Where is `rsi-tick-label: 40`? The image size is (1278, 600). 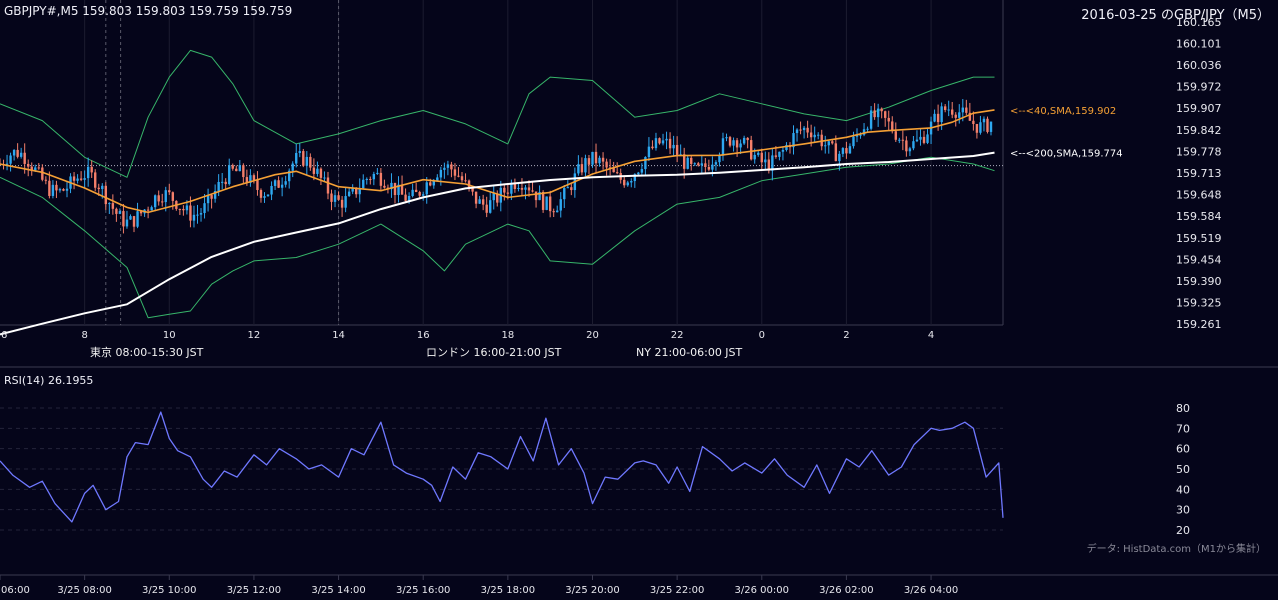 rsi-tick-label: 40 is located at coordinates (1183, 489).